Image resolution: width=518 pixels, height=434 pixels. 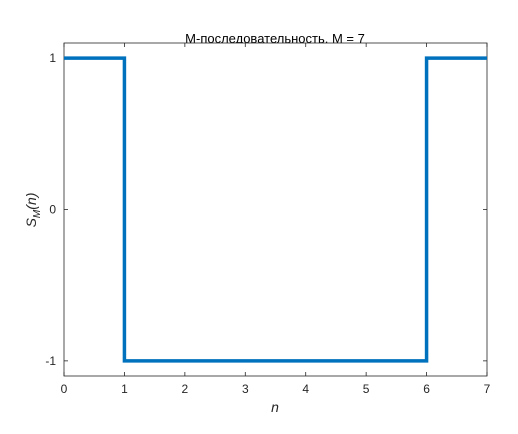 I want to click on y-axis-label-subscript: M, so click(x=37, y=213).